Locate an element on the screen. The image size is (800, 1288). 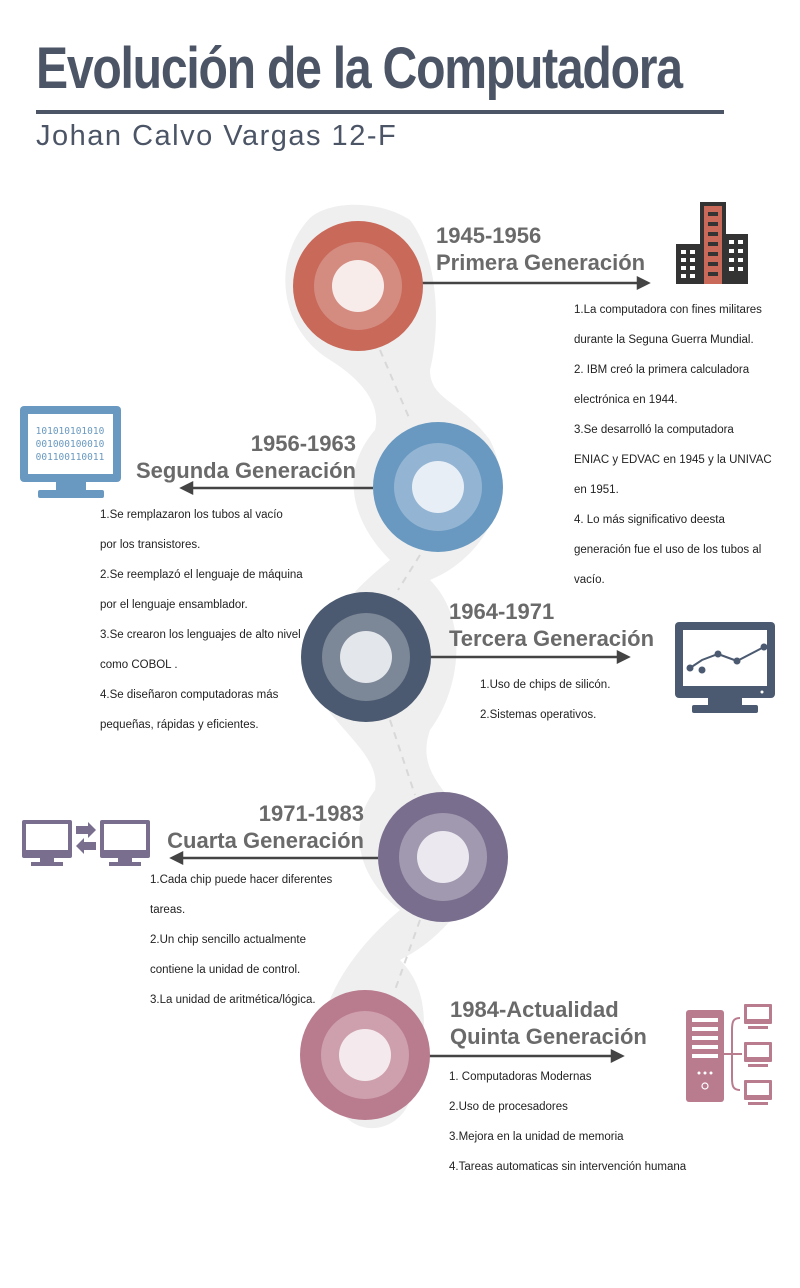
chart-monitor-icon is located at coordinates (725, 667).